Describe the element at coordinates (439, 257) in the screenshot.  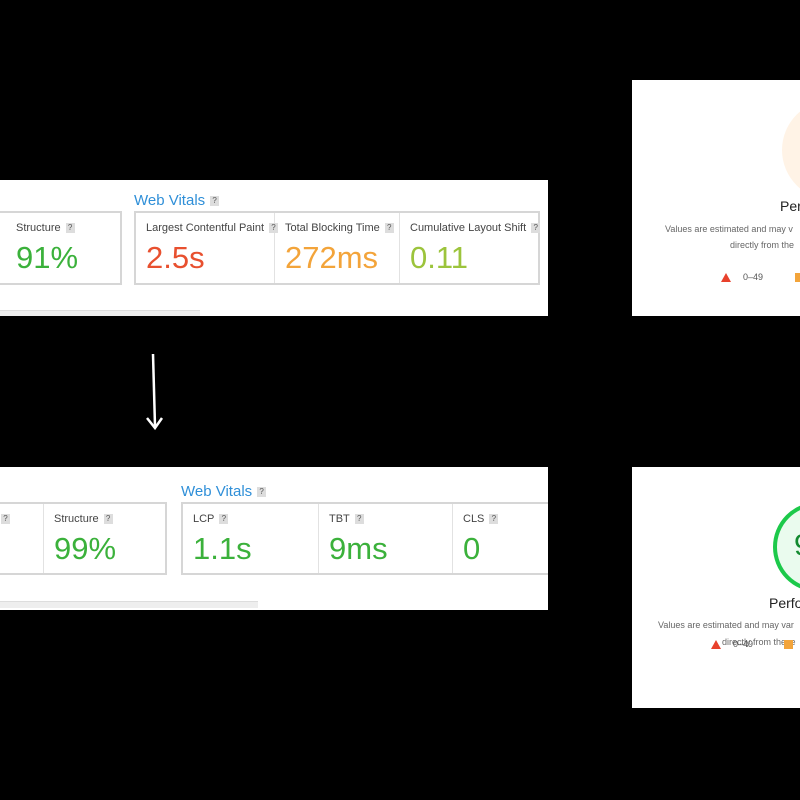
I see `vital-value: 0.11` at that location.